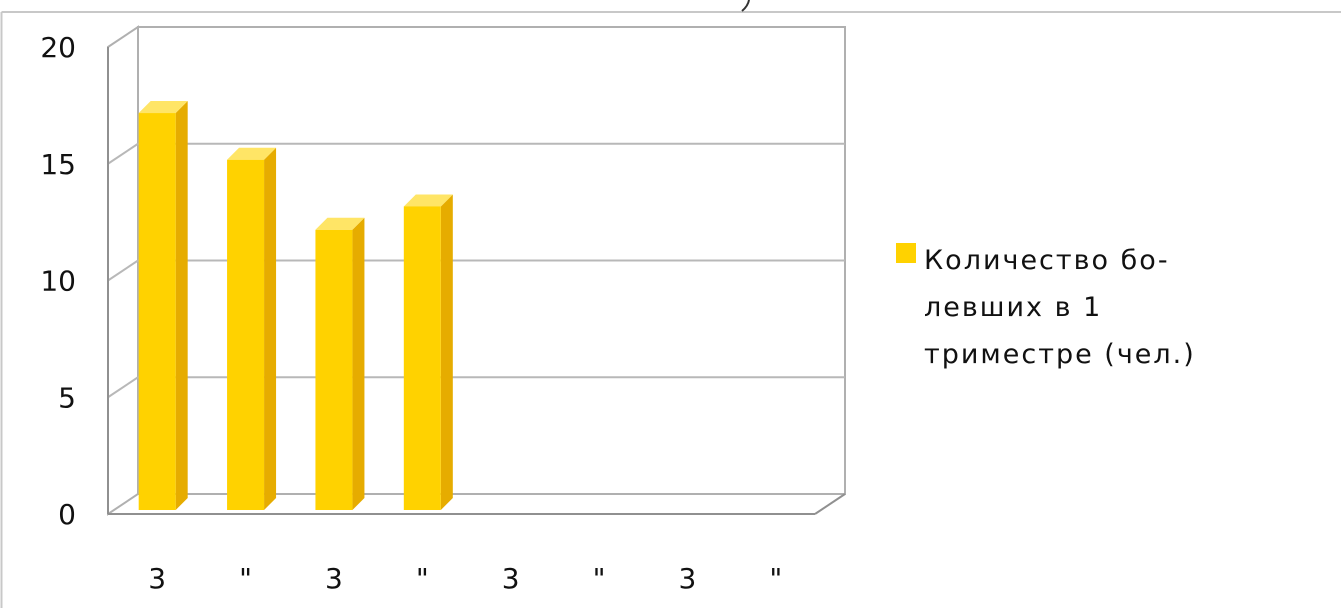 The width and height of the screenshot is (1341, 608). What do you see at coordinates (58, 164) in the screenshot?
I see `y-tick-label: 15` at bounding box center [58, 164].